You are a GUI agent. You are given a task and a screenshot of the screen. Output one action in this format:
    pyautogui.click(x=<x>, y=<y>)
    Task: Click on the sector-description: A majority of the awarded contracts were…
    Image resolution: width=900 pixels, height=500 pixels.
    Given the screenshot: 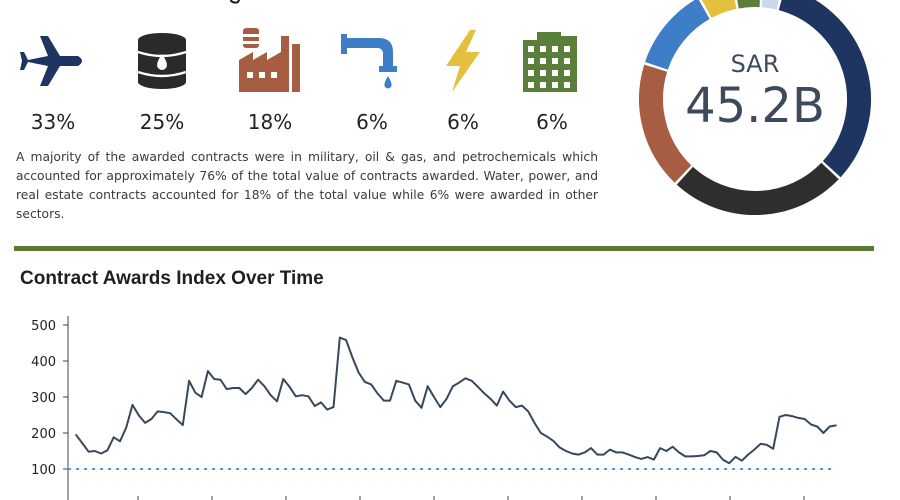 What is the action you would take?
    pyautogui.click(x=307, y=185)
    